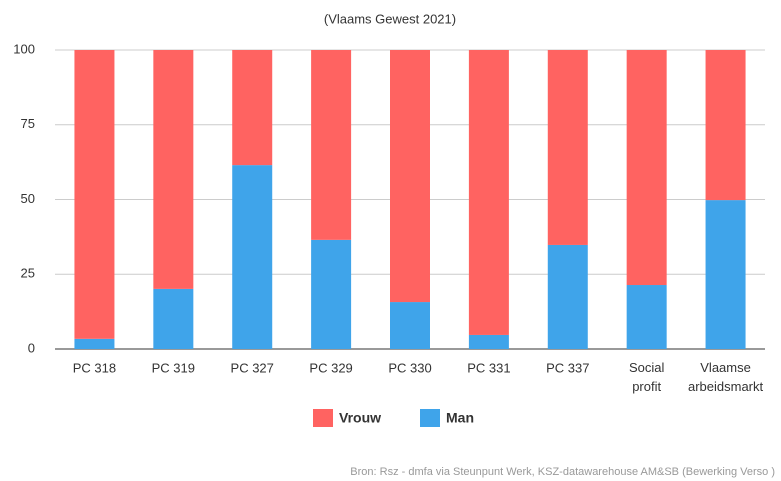  What do you see at coordinates (460, 418) in the screenshot?
I see `legend-label: Man` at bounding box center [460, 418].